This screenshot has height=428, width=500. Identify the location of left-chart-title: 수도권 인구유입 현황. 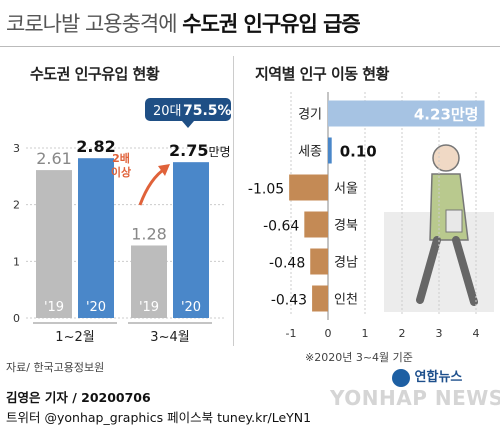
(95, 74).